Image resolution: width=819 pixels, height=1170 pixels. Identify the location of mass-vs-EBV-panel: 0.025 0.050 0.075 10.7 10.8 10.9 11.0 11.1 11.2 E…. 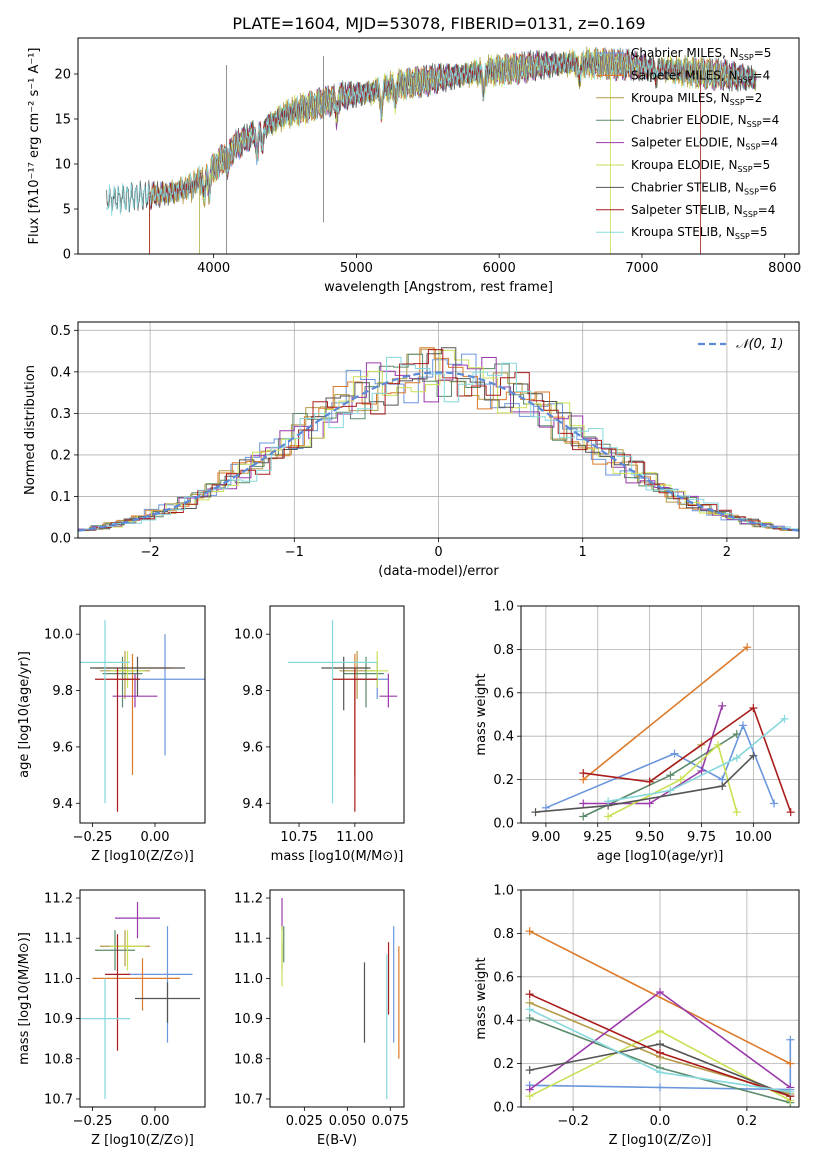
(321, 1018).